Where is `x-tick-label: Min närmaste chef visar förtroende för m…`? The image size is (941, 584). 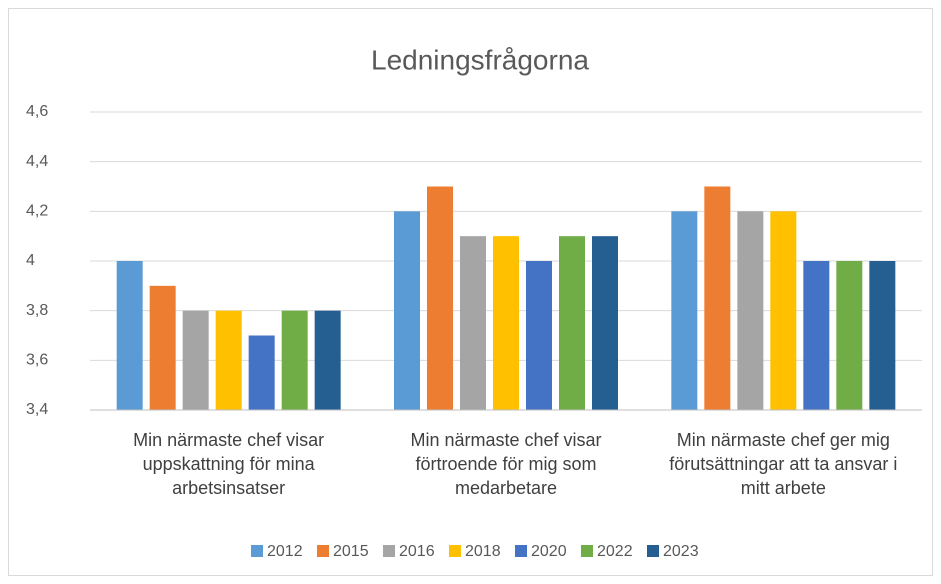 x-tick-label: Min närmaste chef visar förtroende för m… is located at coordinates (506, 464).